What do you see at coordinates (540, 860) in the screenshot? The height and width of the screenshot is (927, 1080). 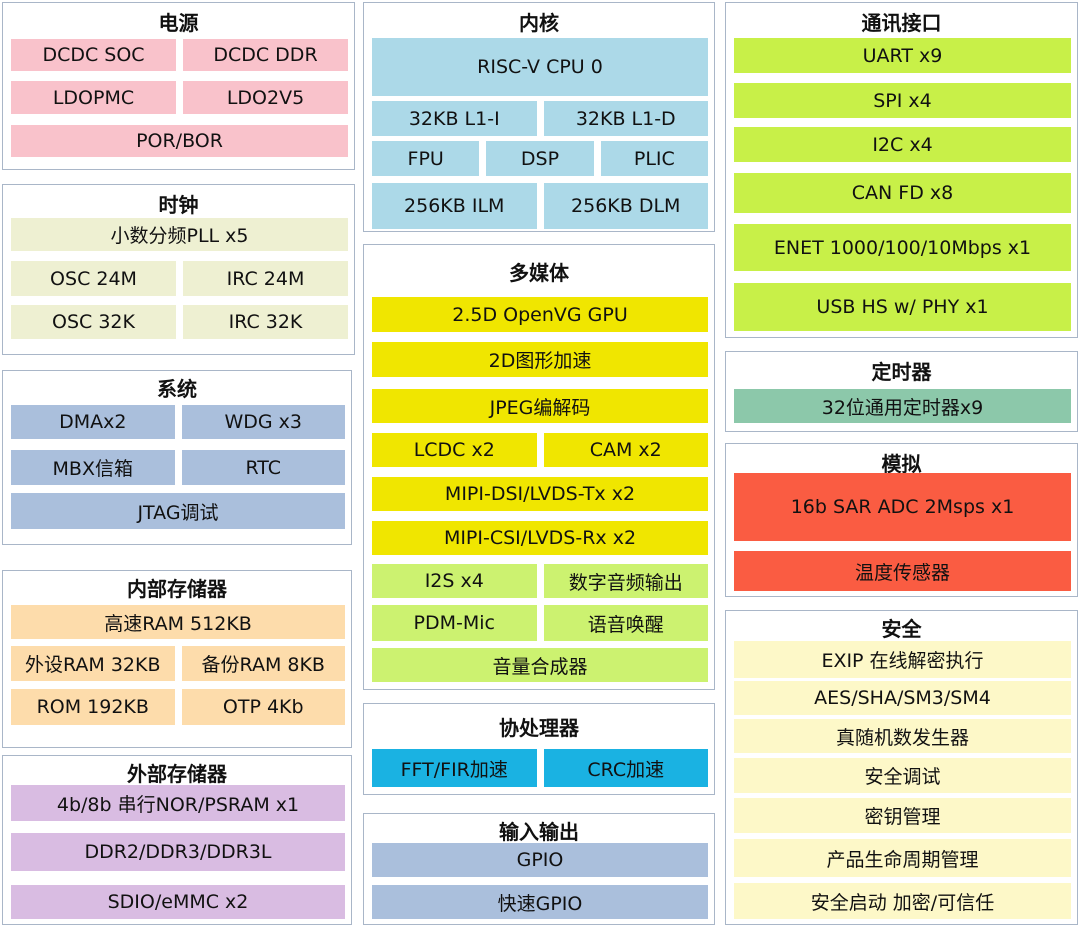 I see `block: GPIO` at bounding box center [540, 860].